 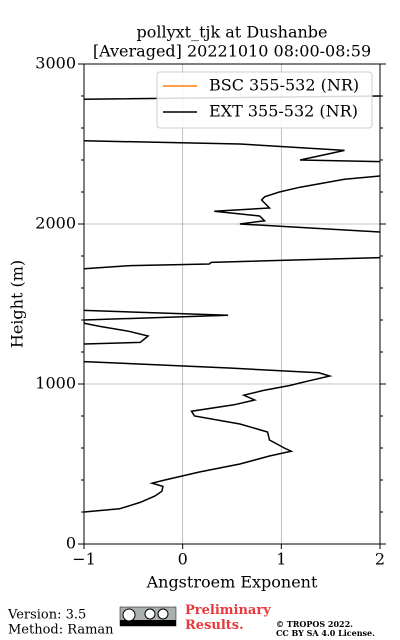 What do you see at coordinates (284, 85) in the screenshot?
I see `legend-label: BSC 355-532 (NR)` at bounding box center [284, 85].